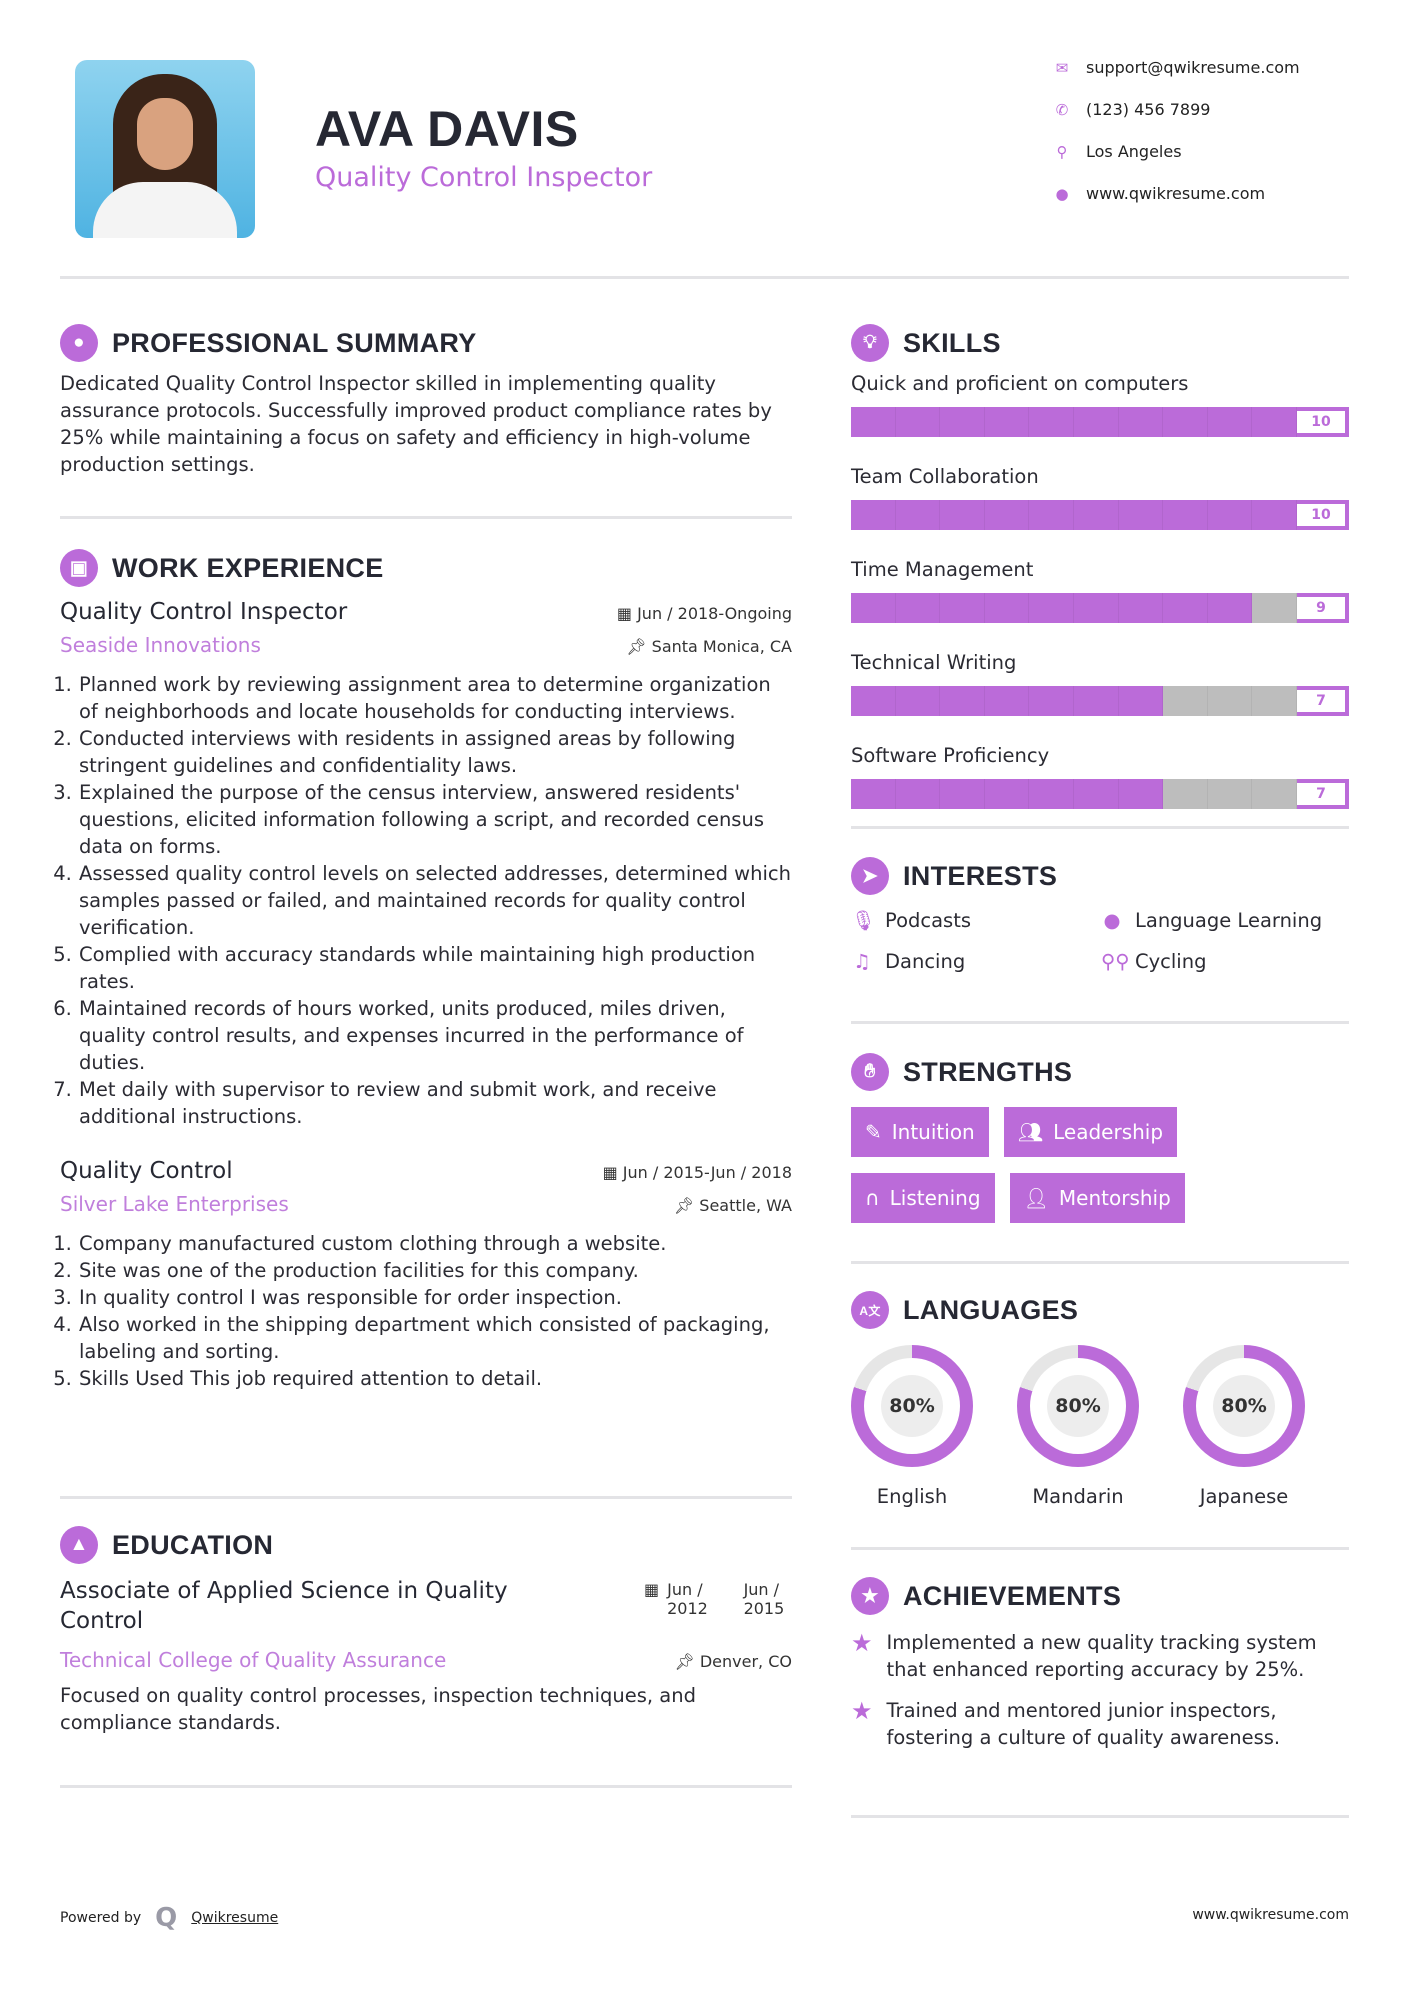  I want to click on interest-language-learning: ● Language Learning, so click(1226, 920).